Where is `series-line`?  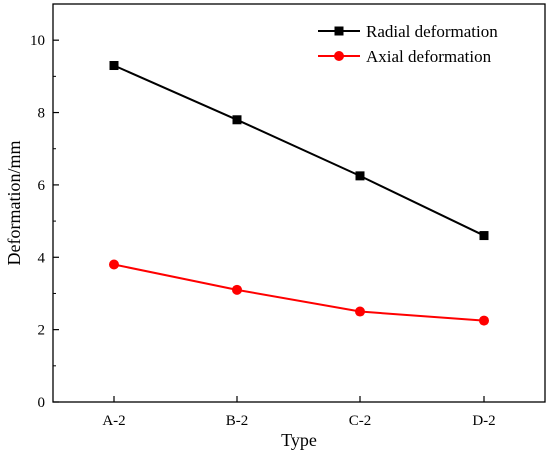
series-line is located at coordinates (299, 292).